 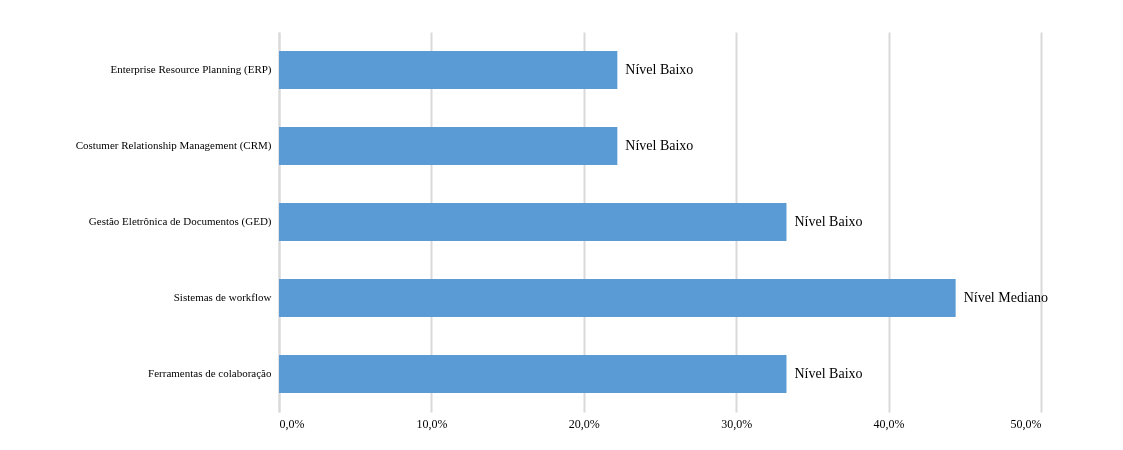 I want to click on y-tick-label: Ferramentas de colaboração, so click(x=210, y=373).